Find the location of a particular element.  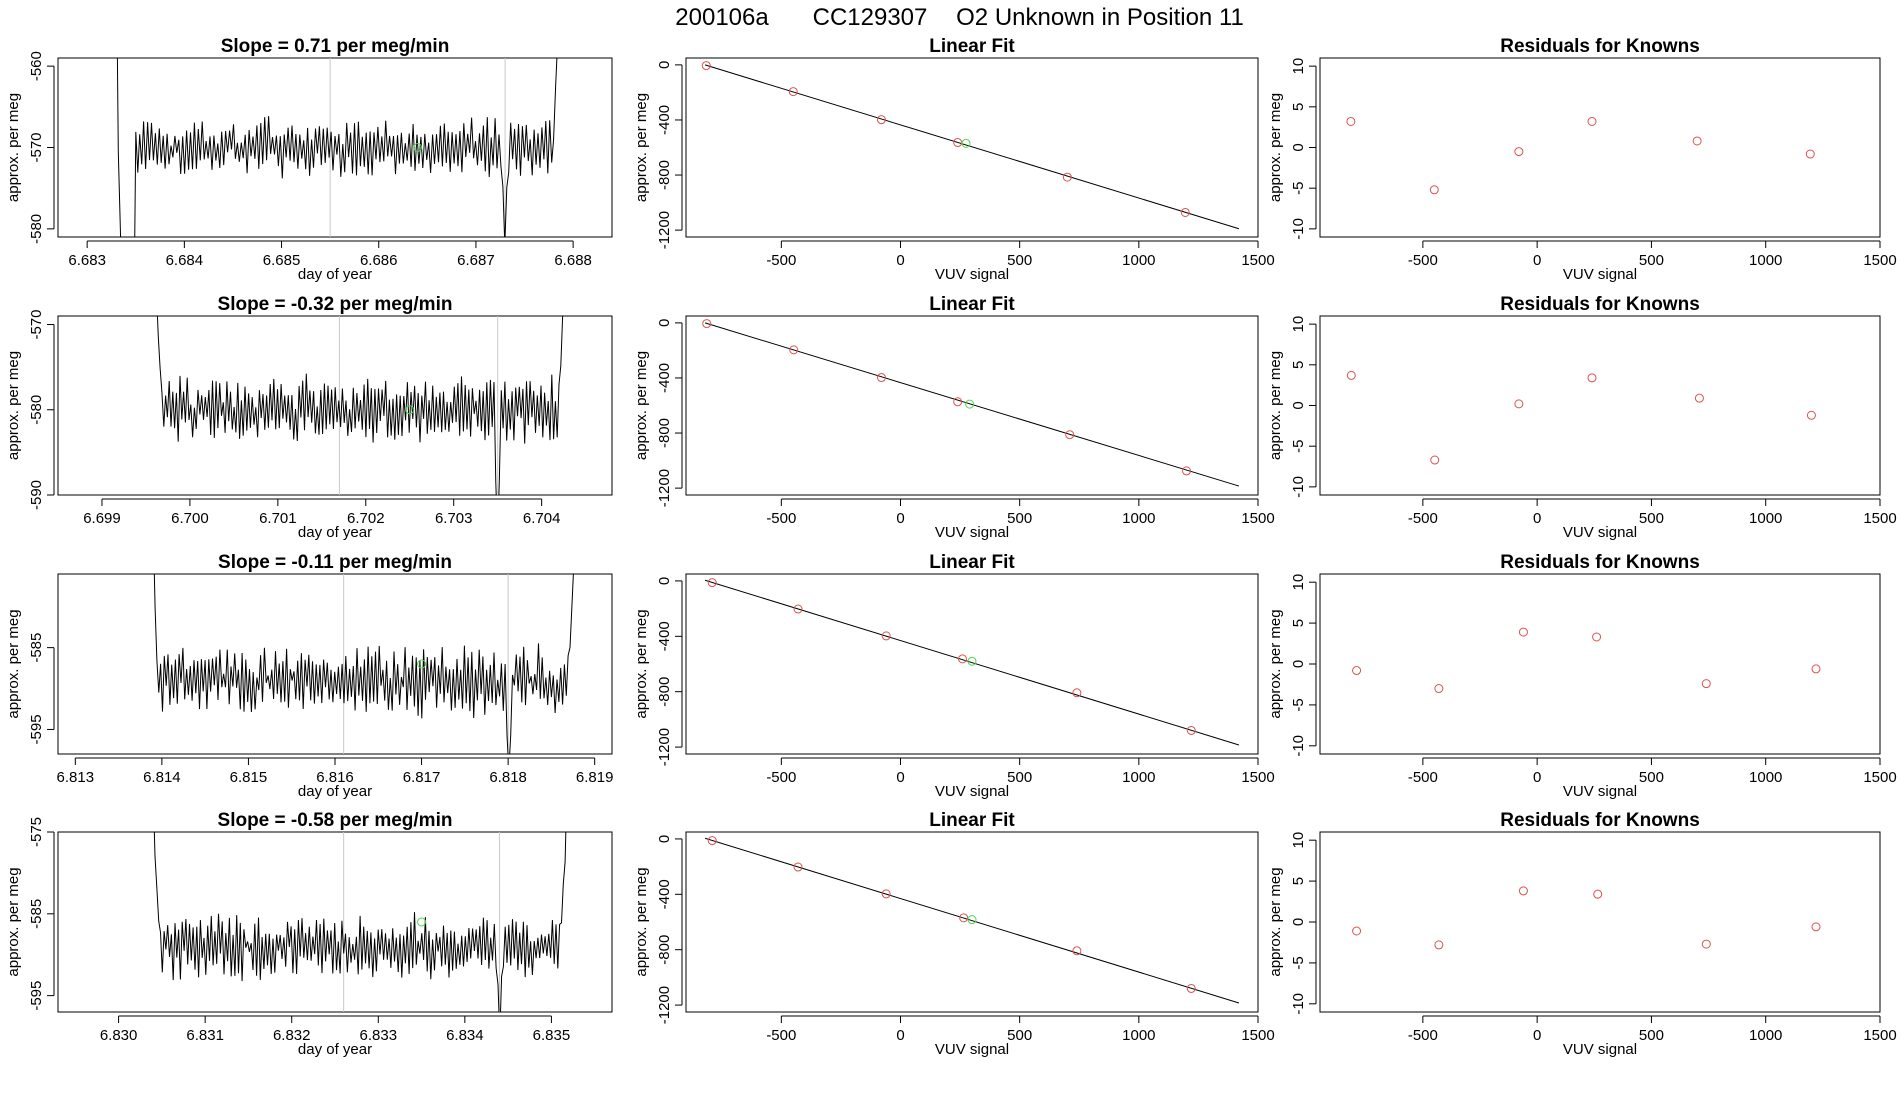

x-tick-label: 6.831 is located at coordinates (205, 1035).